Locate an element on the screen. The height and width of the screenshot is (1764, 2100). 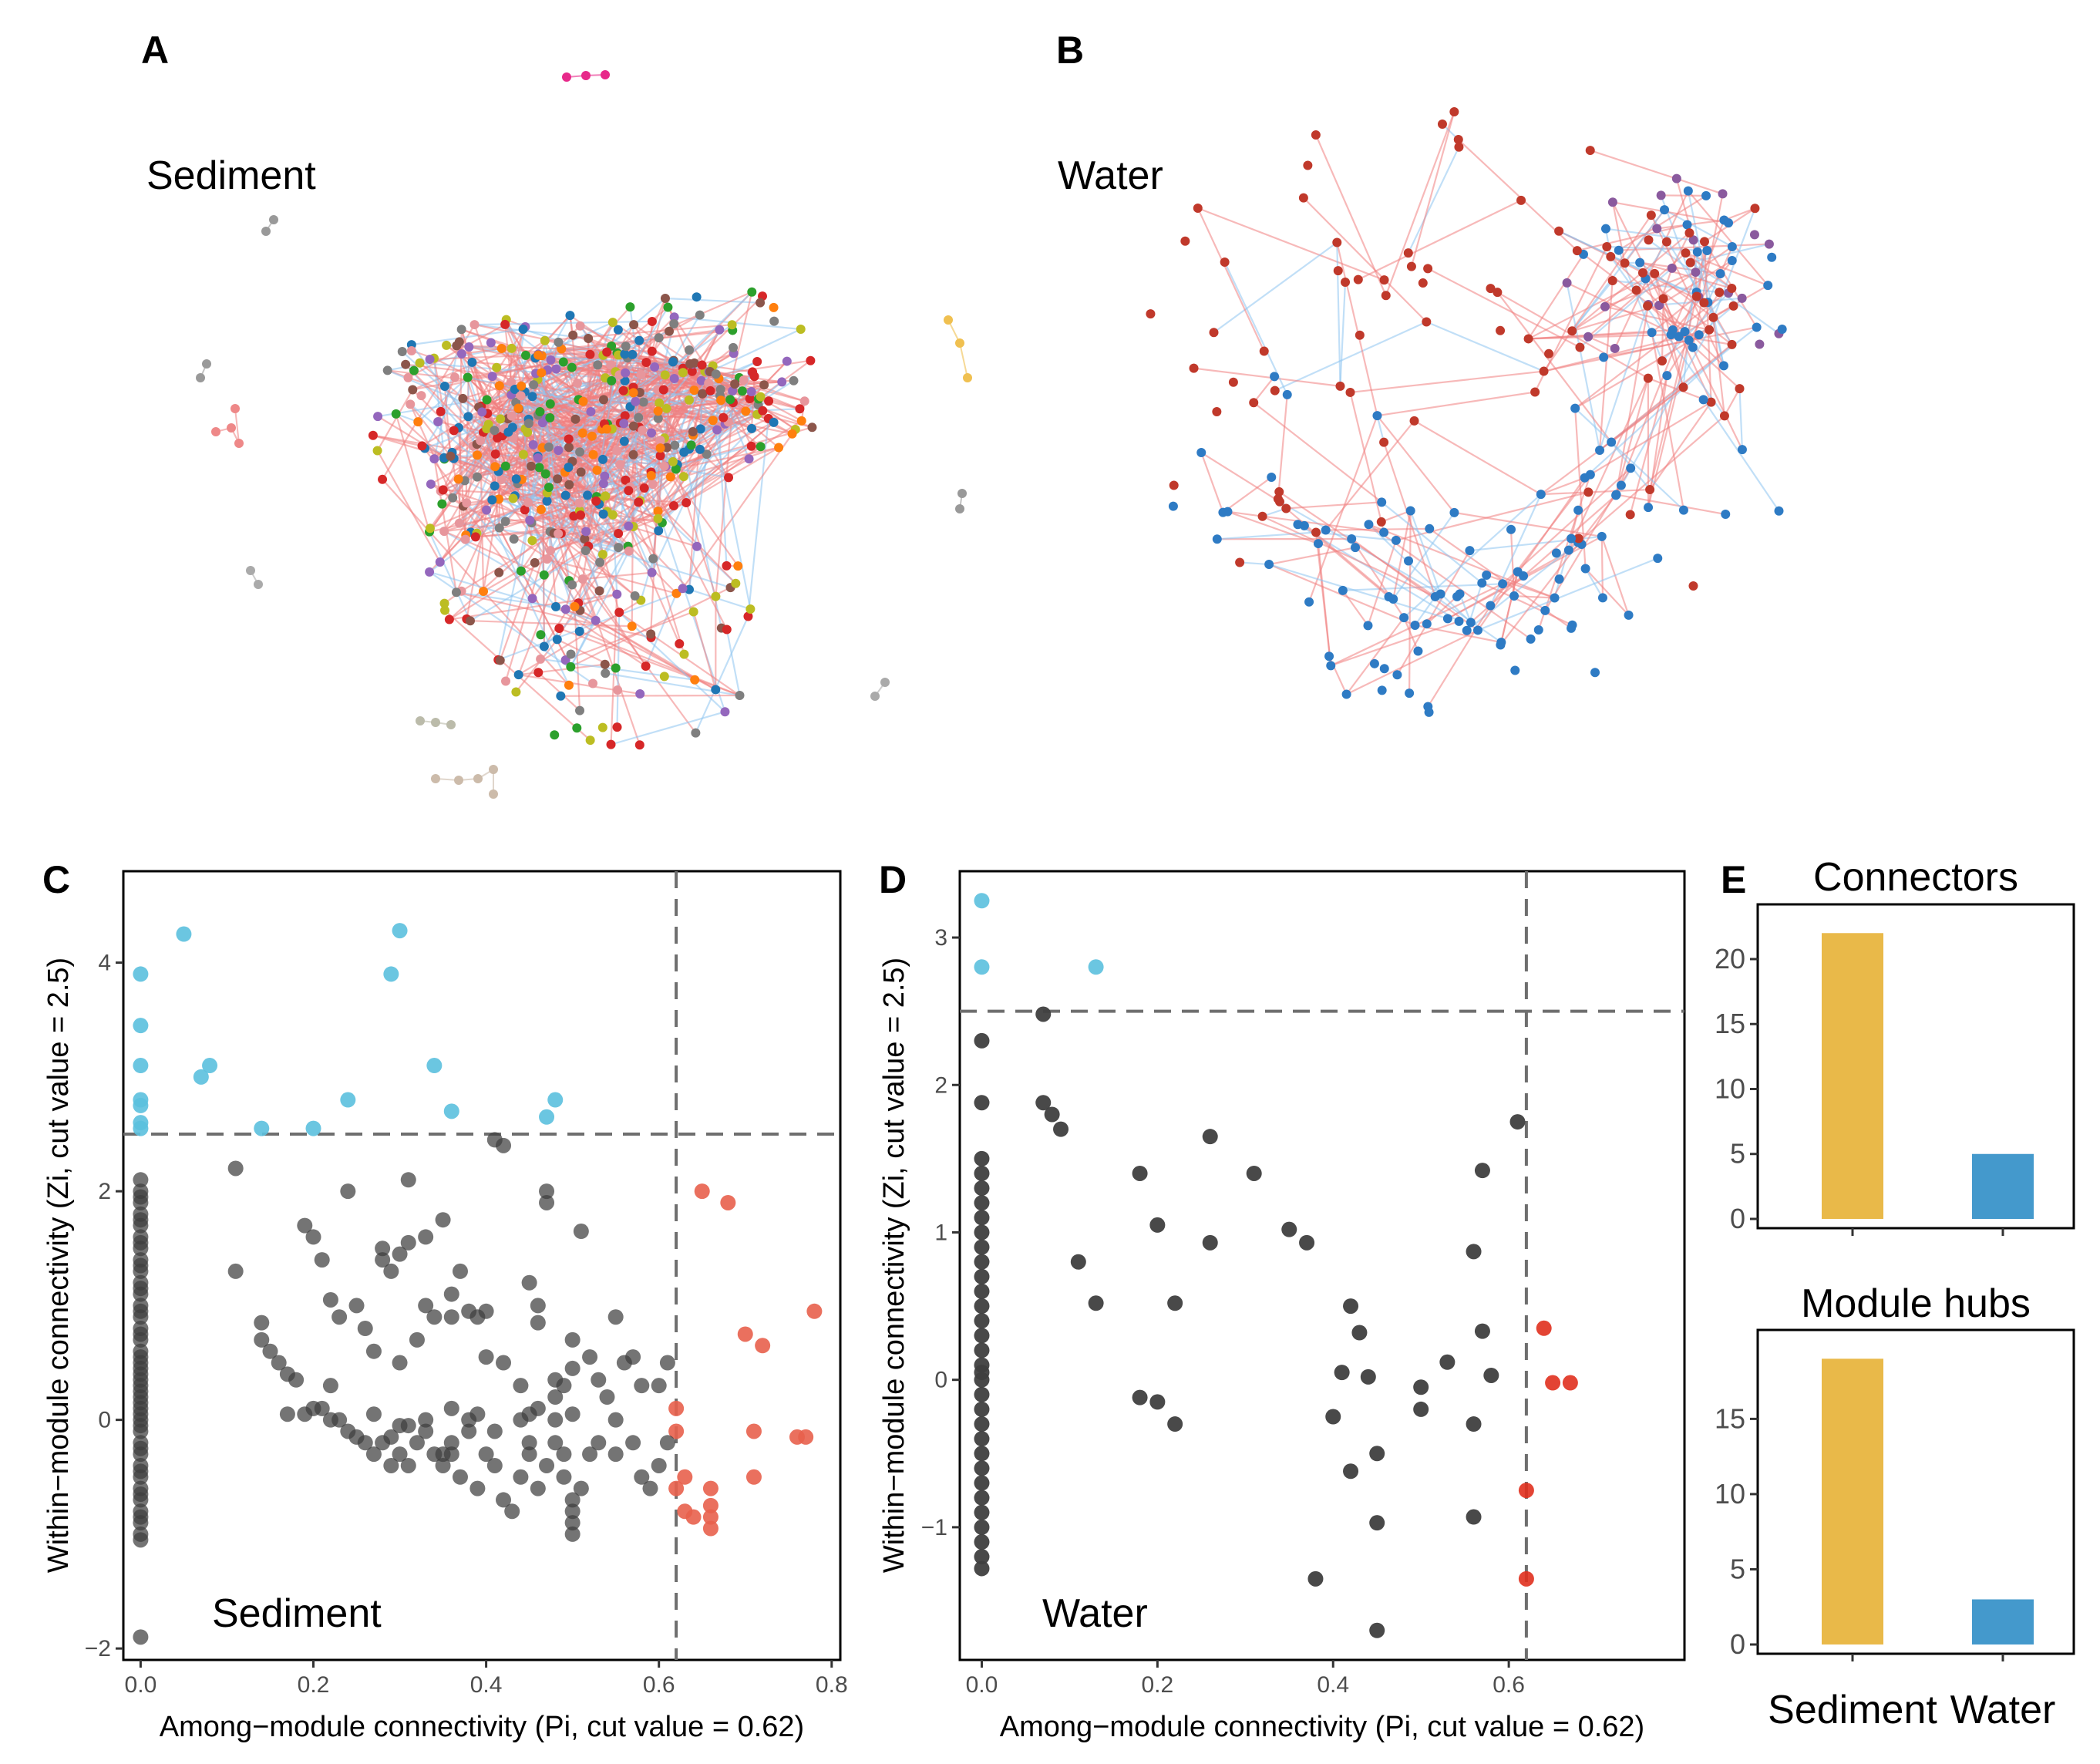
plot-c-xtick-label: 0.6 is located at coordinates (659, 1685).